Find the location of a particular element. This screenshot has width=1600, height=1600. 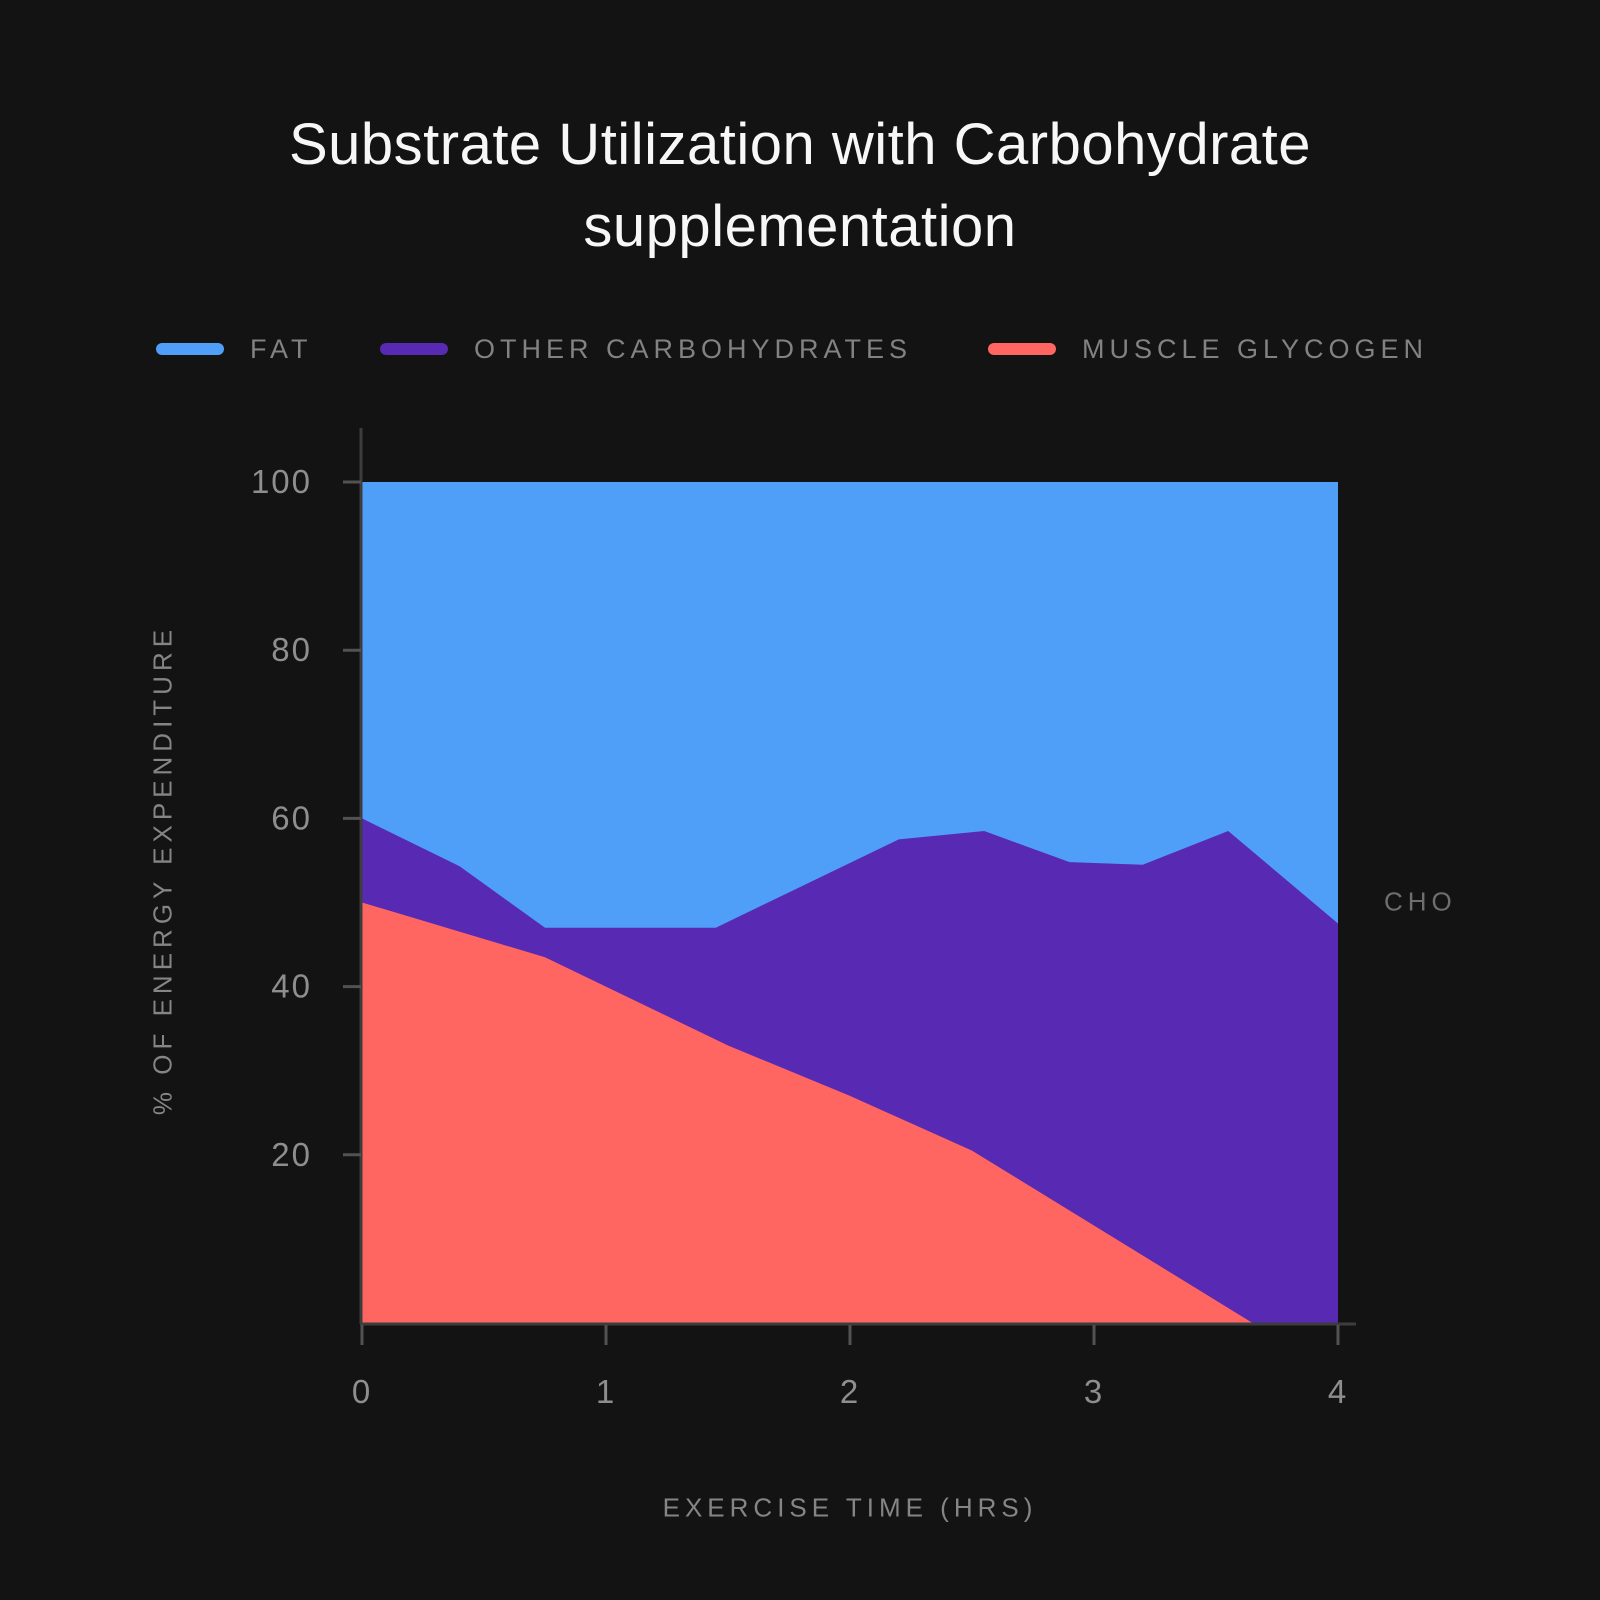

legend-label-fat: FAT is located at coordinates (281, 348).